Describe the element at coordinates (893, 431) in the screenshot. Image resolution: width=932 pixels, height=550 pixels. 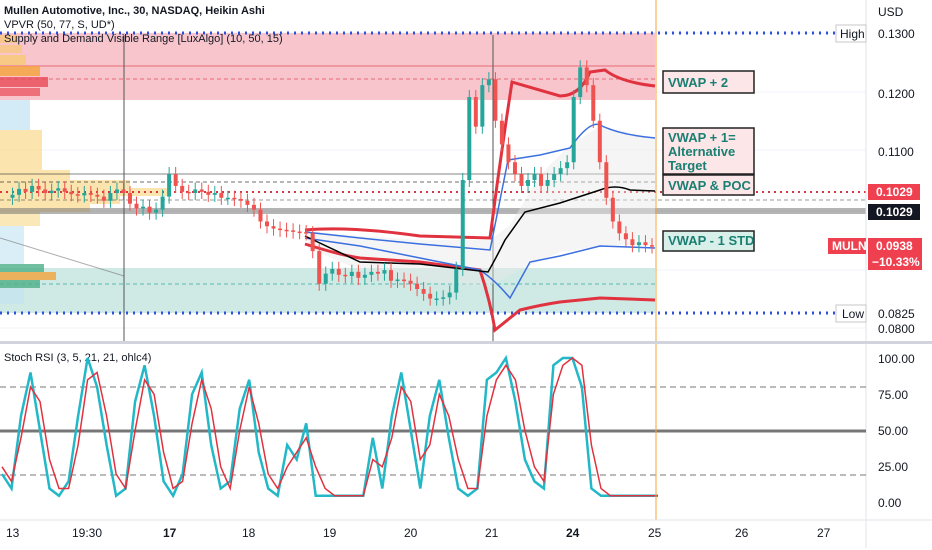
I see `stoch-tick: 50.00` at that location.